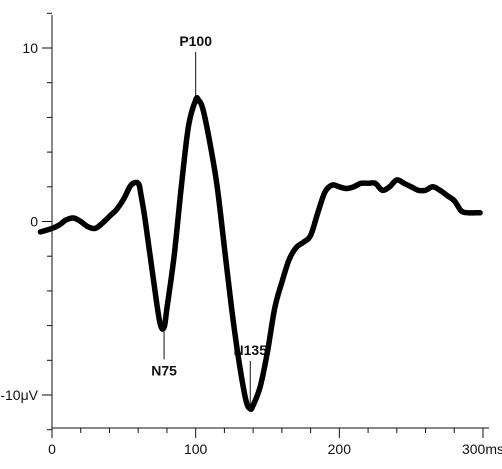 The image size is (502, 469). What do you see at coordinates (164, 370) in the screenshot?
I see `annotation-label: N75` at bounding box center [164, 370].